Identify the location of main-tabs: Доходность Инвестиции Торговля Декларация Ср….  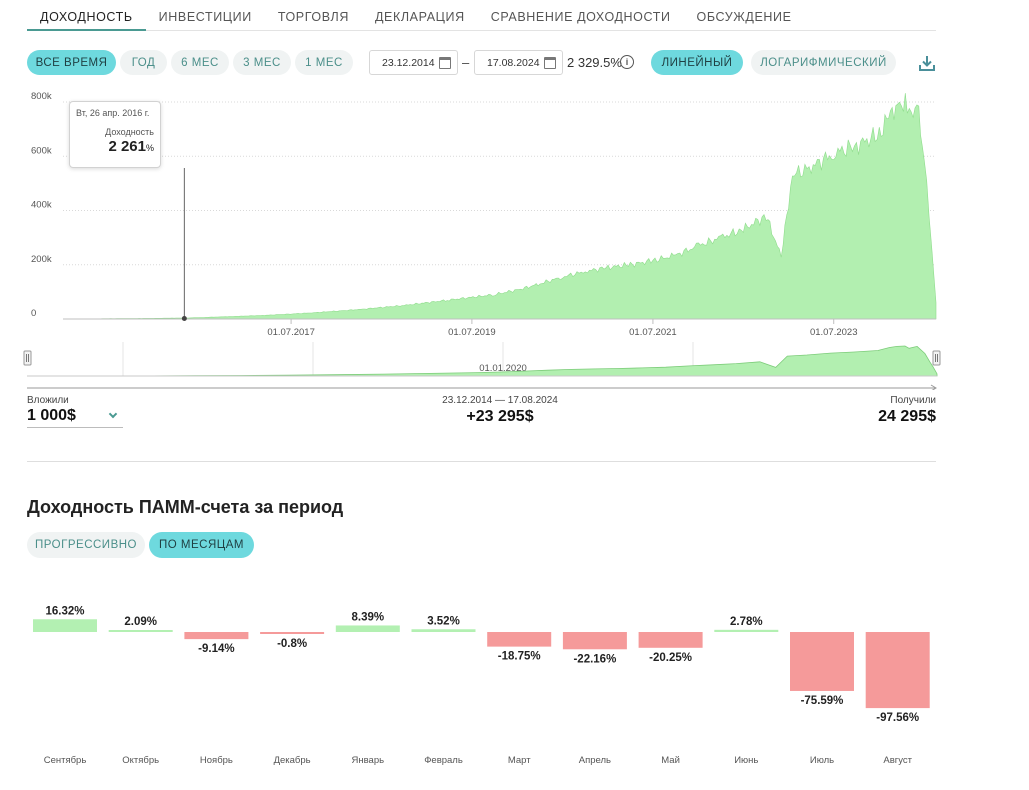
(481, 15).